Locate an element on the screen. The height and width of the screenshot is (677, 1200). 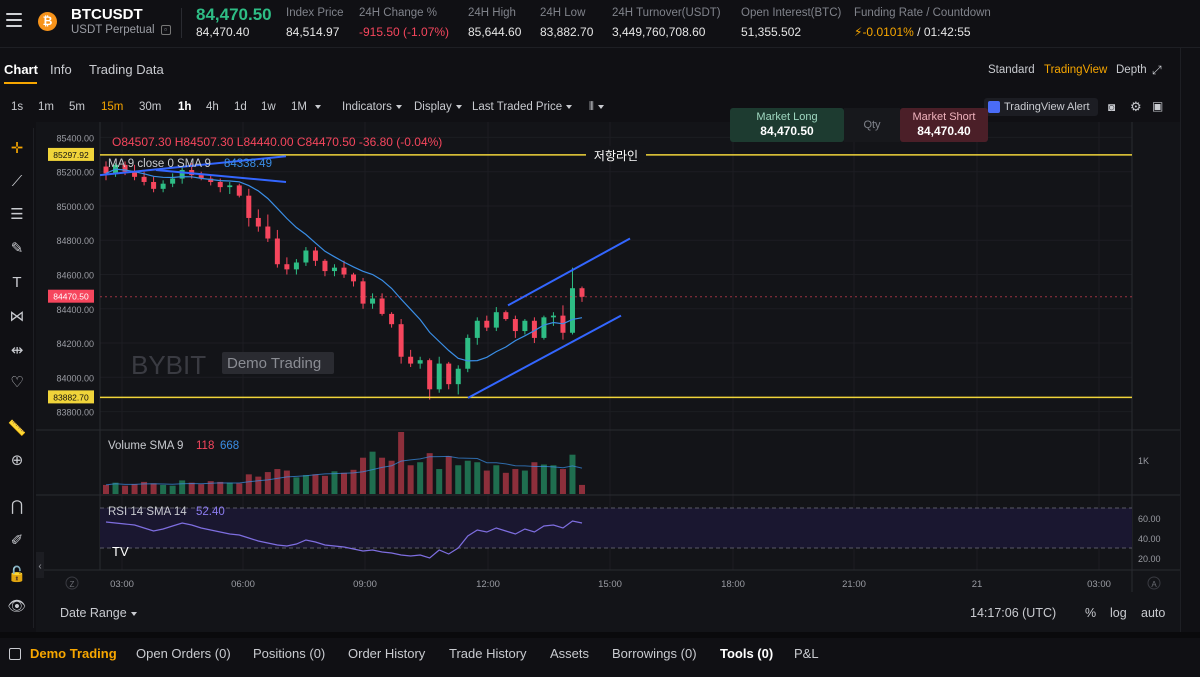
price-tick: 84200.00 is located at coordinates (75, 344).